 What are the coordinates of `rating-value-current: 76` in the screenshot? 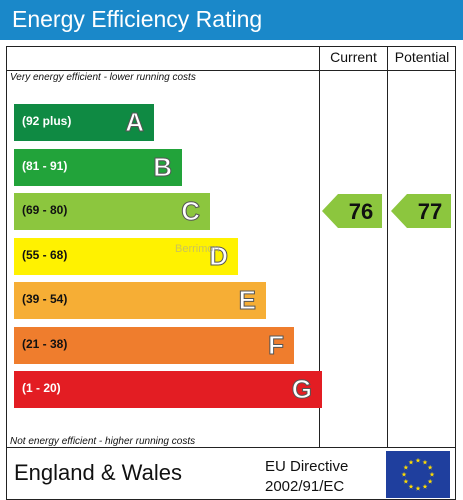 It's located at (361, 211).